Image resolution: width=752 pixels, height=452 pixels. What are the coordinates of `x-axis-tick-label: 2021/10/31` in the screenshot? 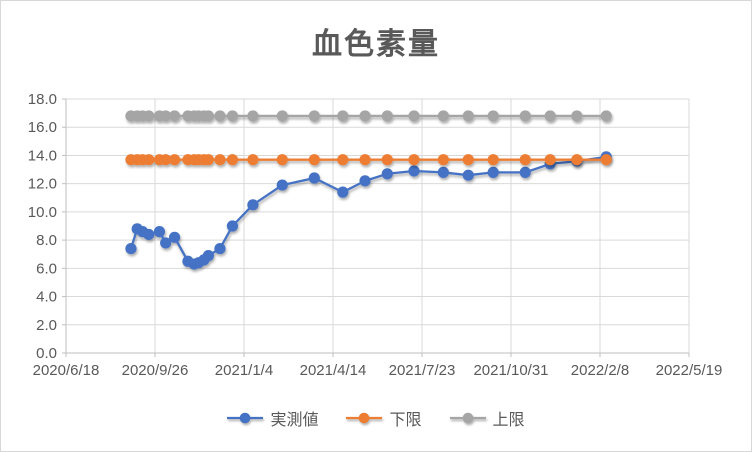 It's located at (510, 370).